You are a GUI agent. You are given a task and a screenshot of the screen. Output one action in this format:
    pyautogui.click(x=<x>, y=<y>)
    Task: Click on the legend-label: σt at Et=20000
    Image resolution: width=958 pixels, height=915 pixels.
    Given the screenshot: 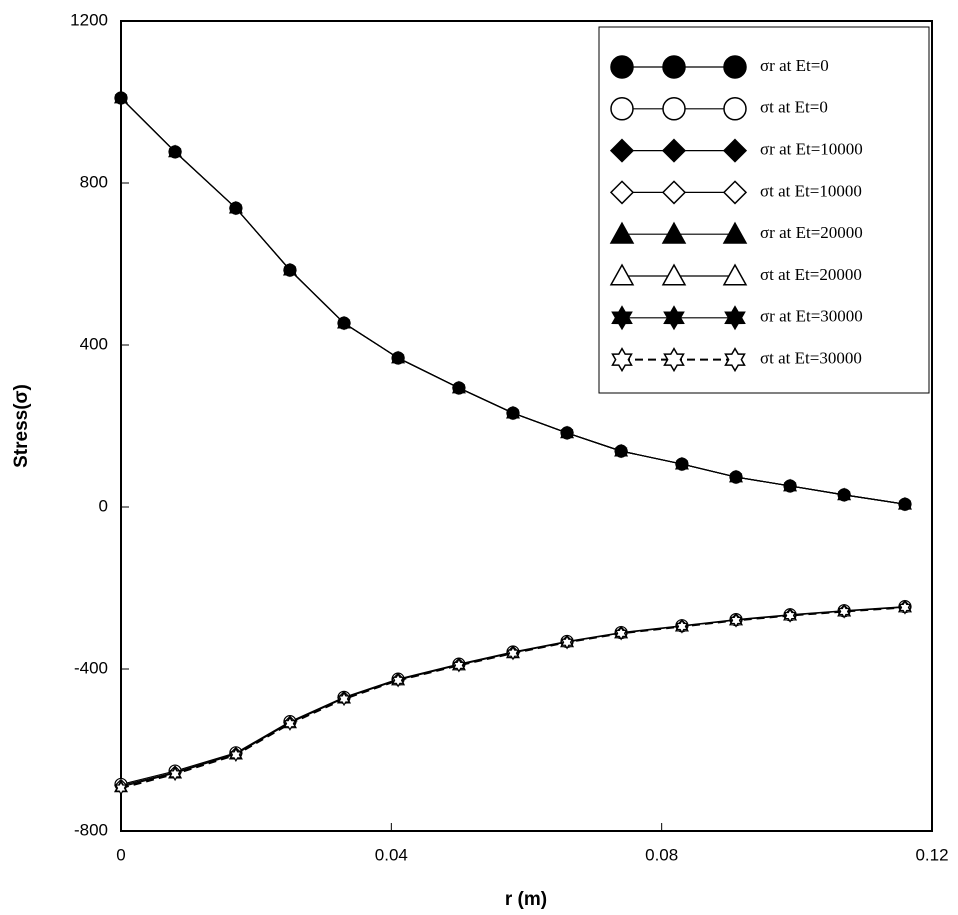 What is the action you would take?
    pyautogui.click(x=811, y=274)
    